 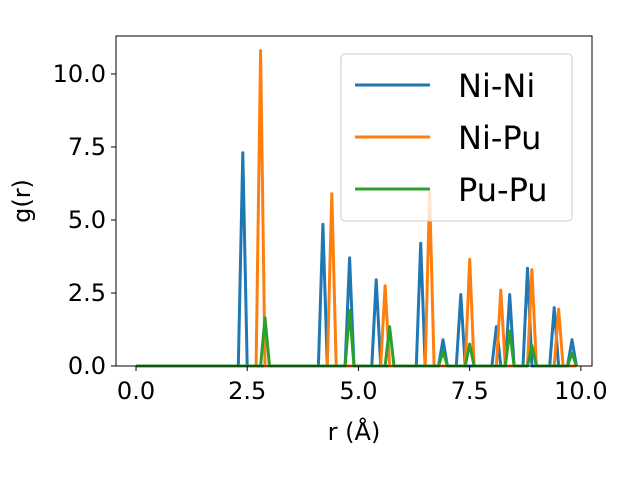 I want to click on x-axis-ticks: 0.0 2.5 5.0 7.5 10.0, so click(x=362, y=385).